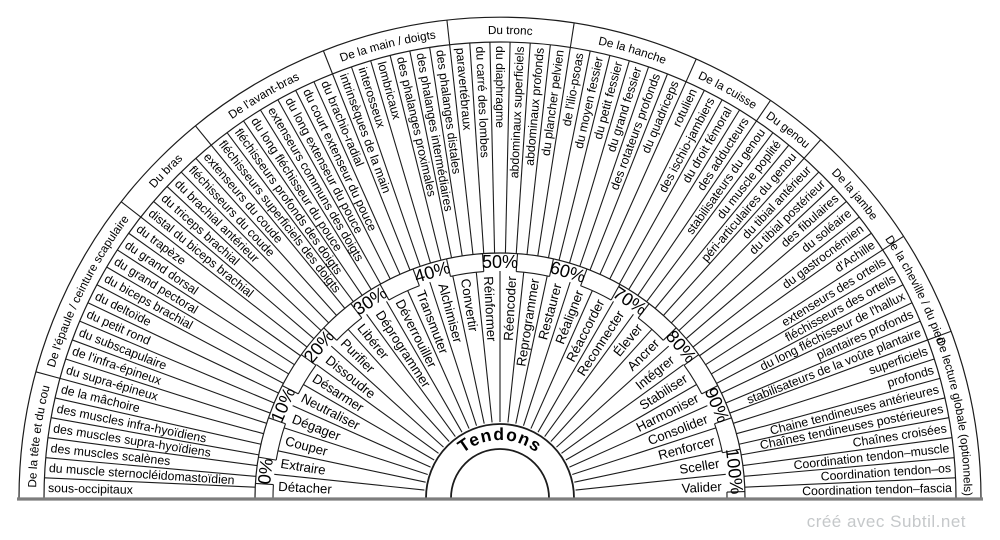 Image resolution: width=1000 pixels, height=540 pixels. Describe the element at coordinates (500, 262) in the screenshot. I see `percent-label: 50%` at that location.